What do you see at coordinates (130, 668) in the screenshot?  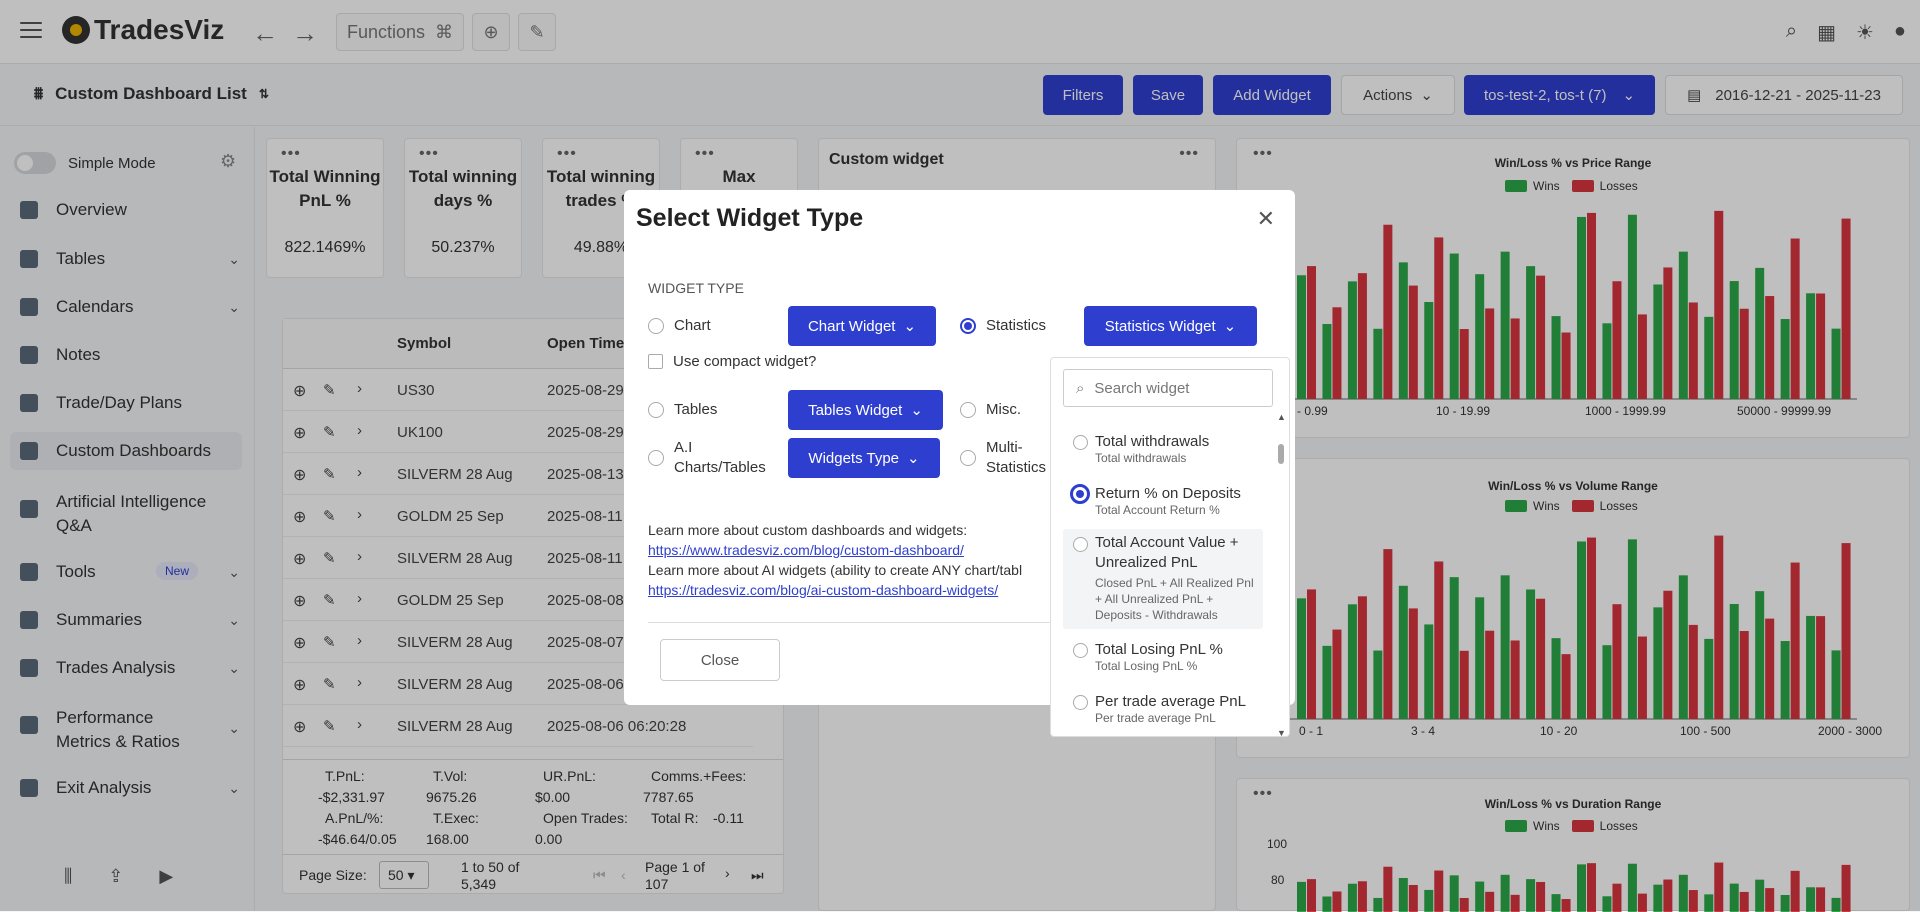 I see `sidebar-item-trades-analysis: Trades Analysis ⌄` at bounding box center [130, 668].